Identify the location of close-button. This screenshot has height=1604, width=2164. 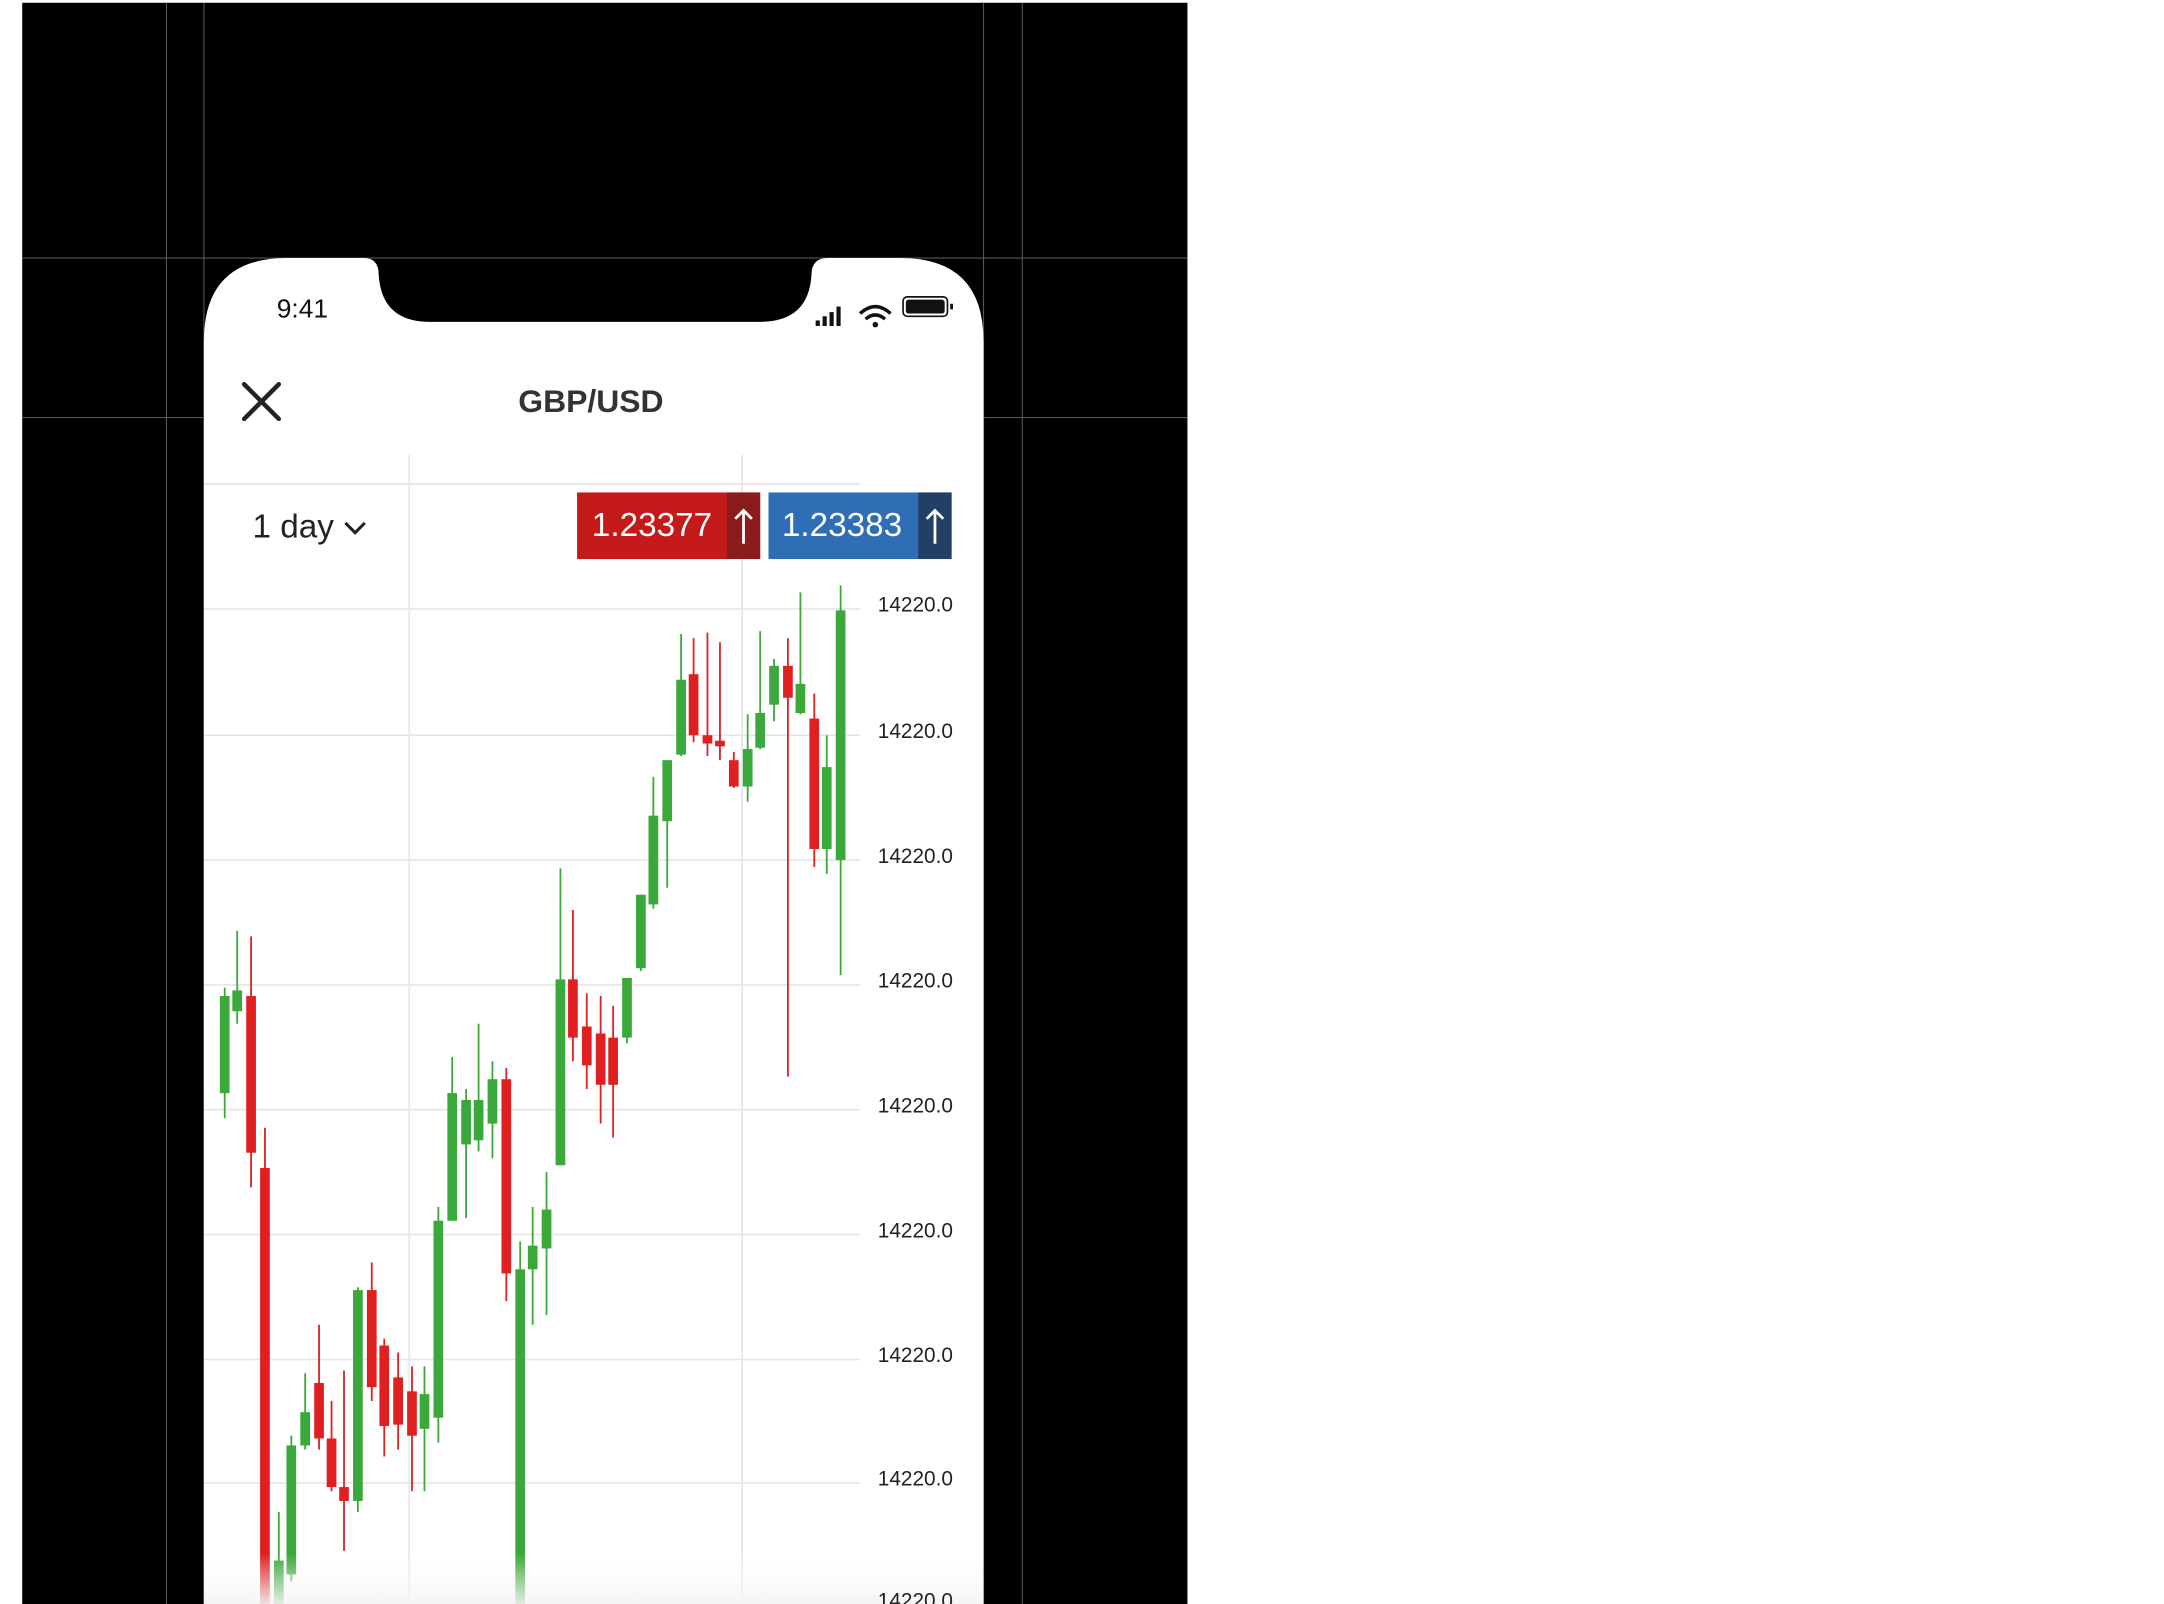
(261, 402).